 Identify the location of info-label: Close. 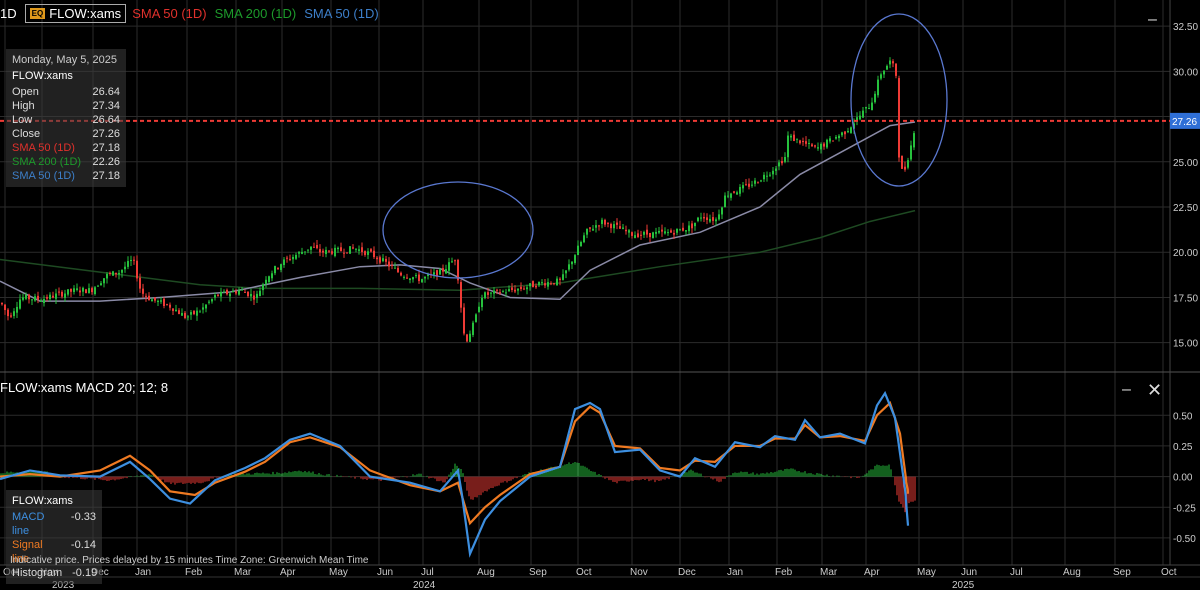
(26, 134).